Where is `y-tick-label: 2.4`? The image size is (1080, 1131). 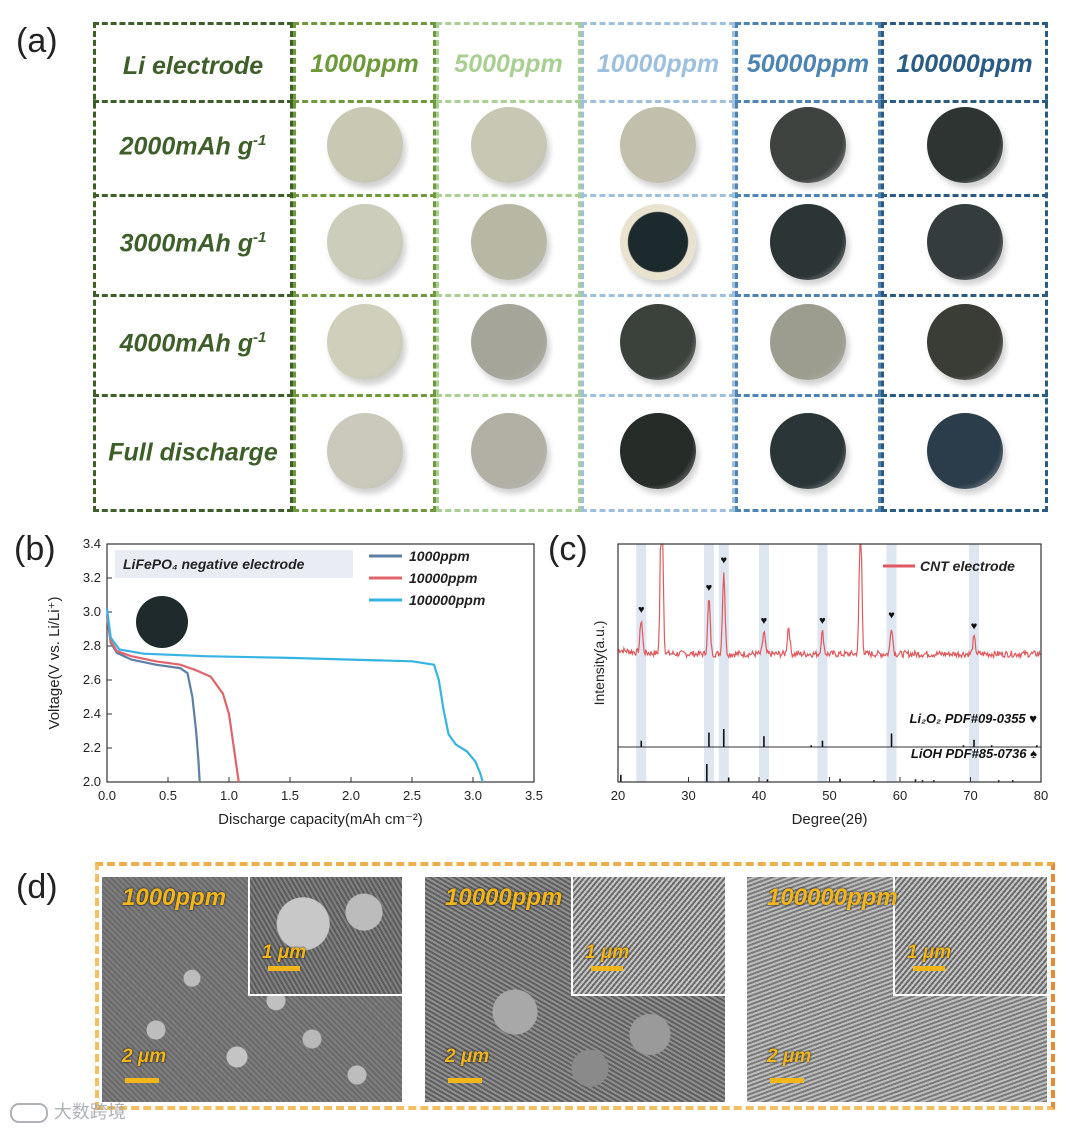 y-tick-label: 2.4 is located at coordinates (92, 713).